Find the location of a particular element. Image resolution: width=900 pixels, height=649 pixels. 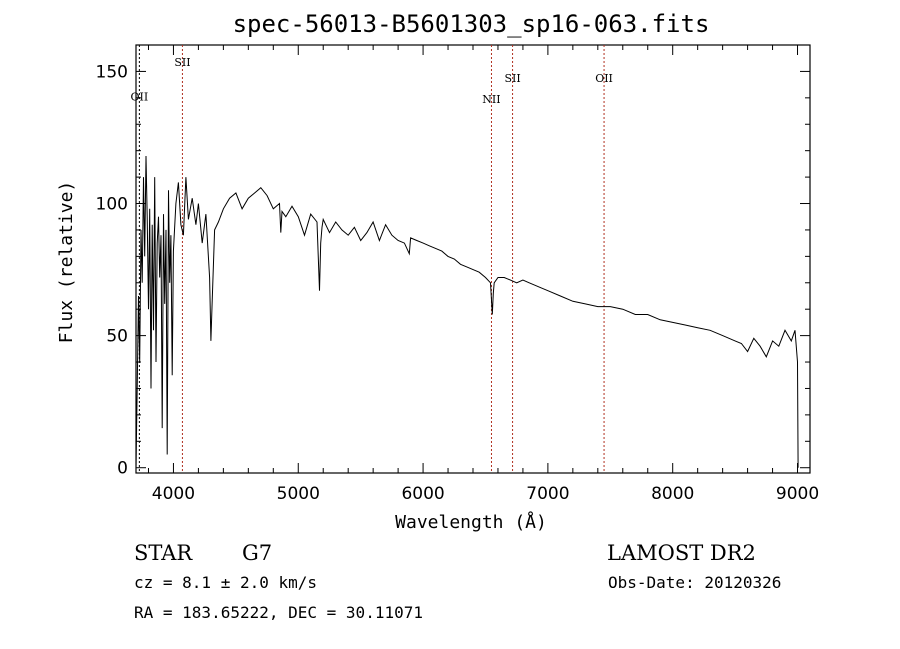

chart-title: spec-56013-B5601303_sp16-063.fits is located at coordinates (471, 24).